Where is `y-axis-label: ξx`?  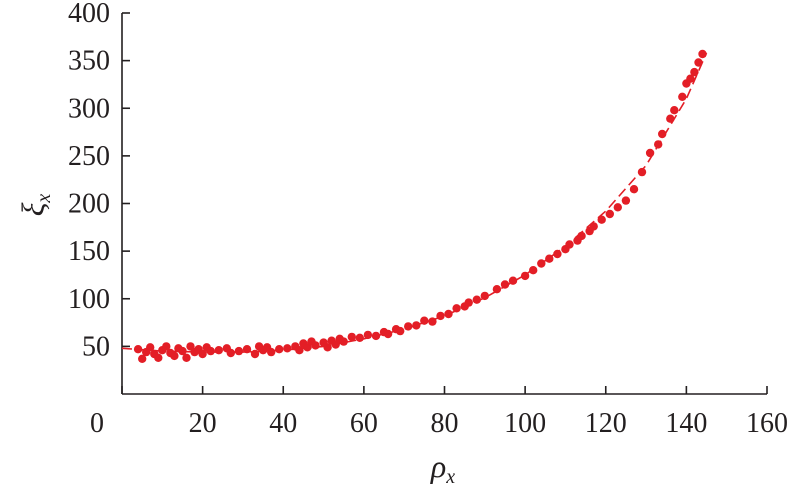 y-axis-label: ξx is located at coordinates (35, 205).